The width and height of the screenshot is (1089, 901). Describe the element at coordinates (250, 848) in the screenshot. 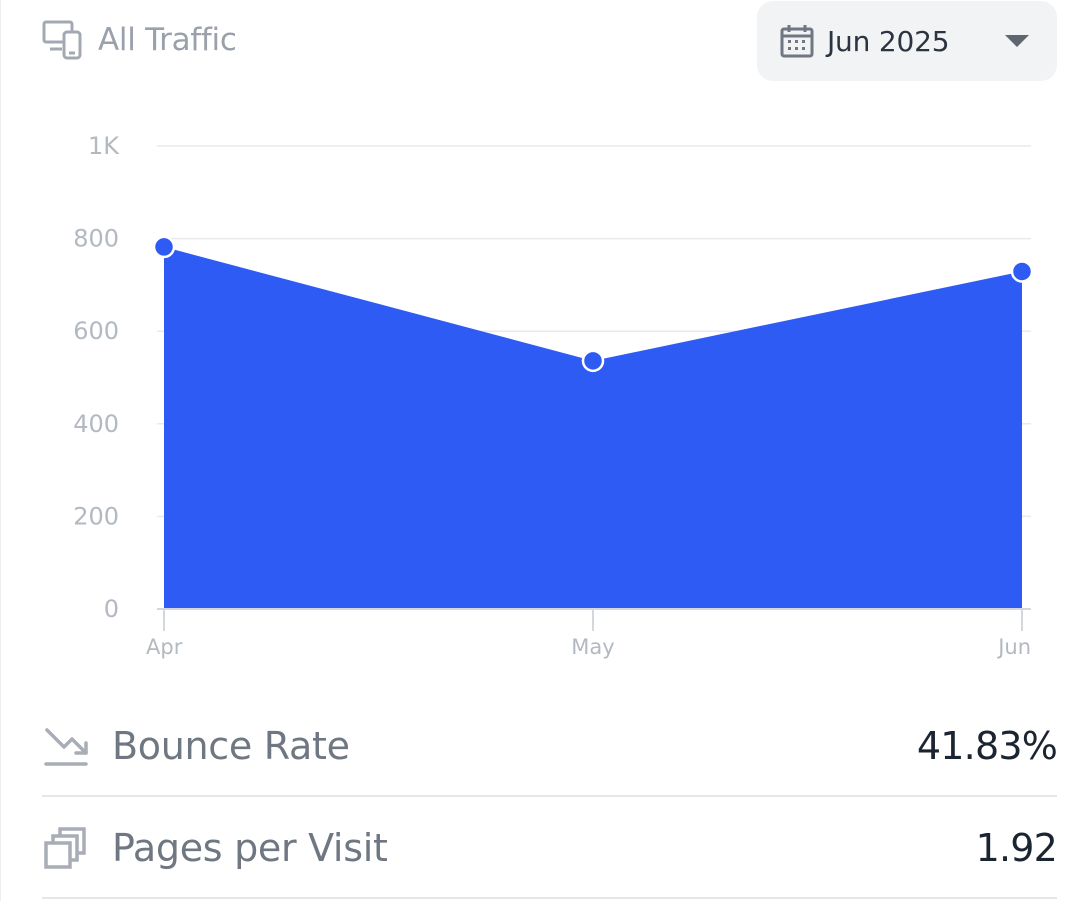

I see `metric-label: Pages per Visit` at that location.